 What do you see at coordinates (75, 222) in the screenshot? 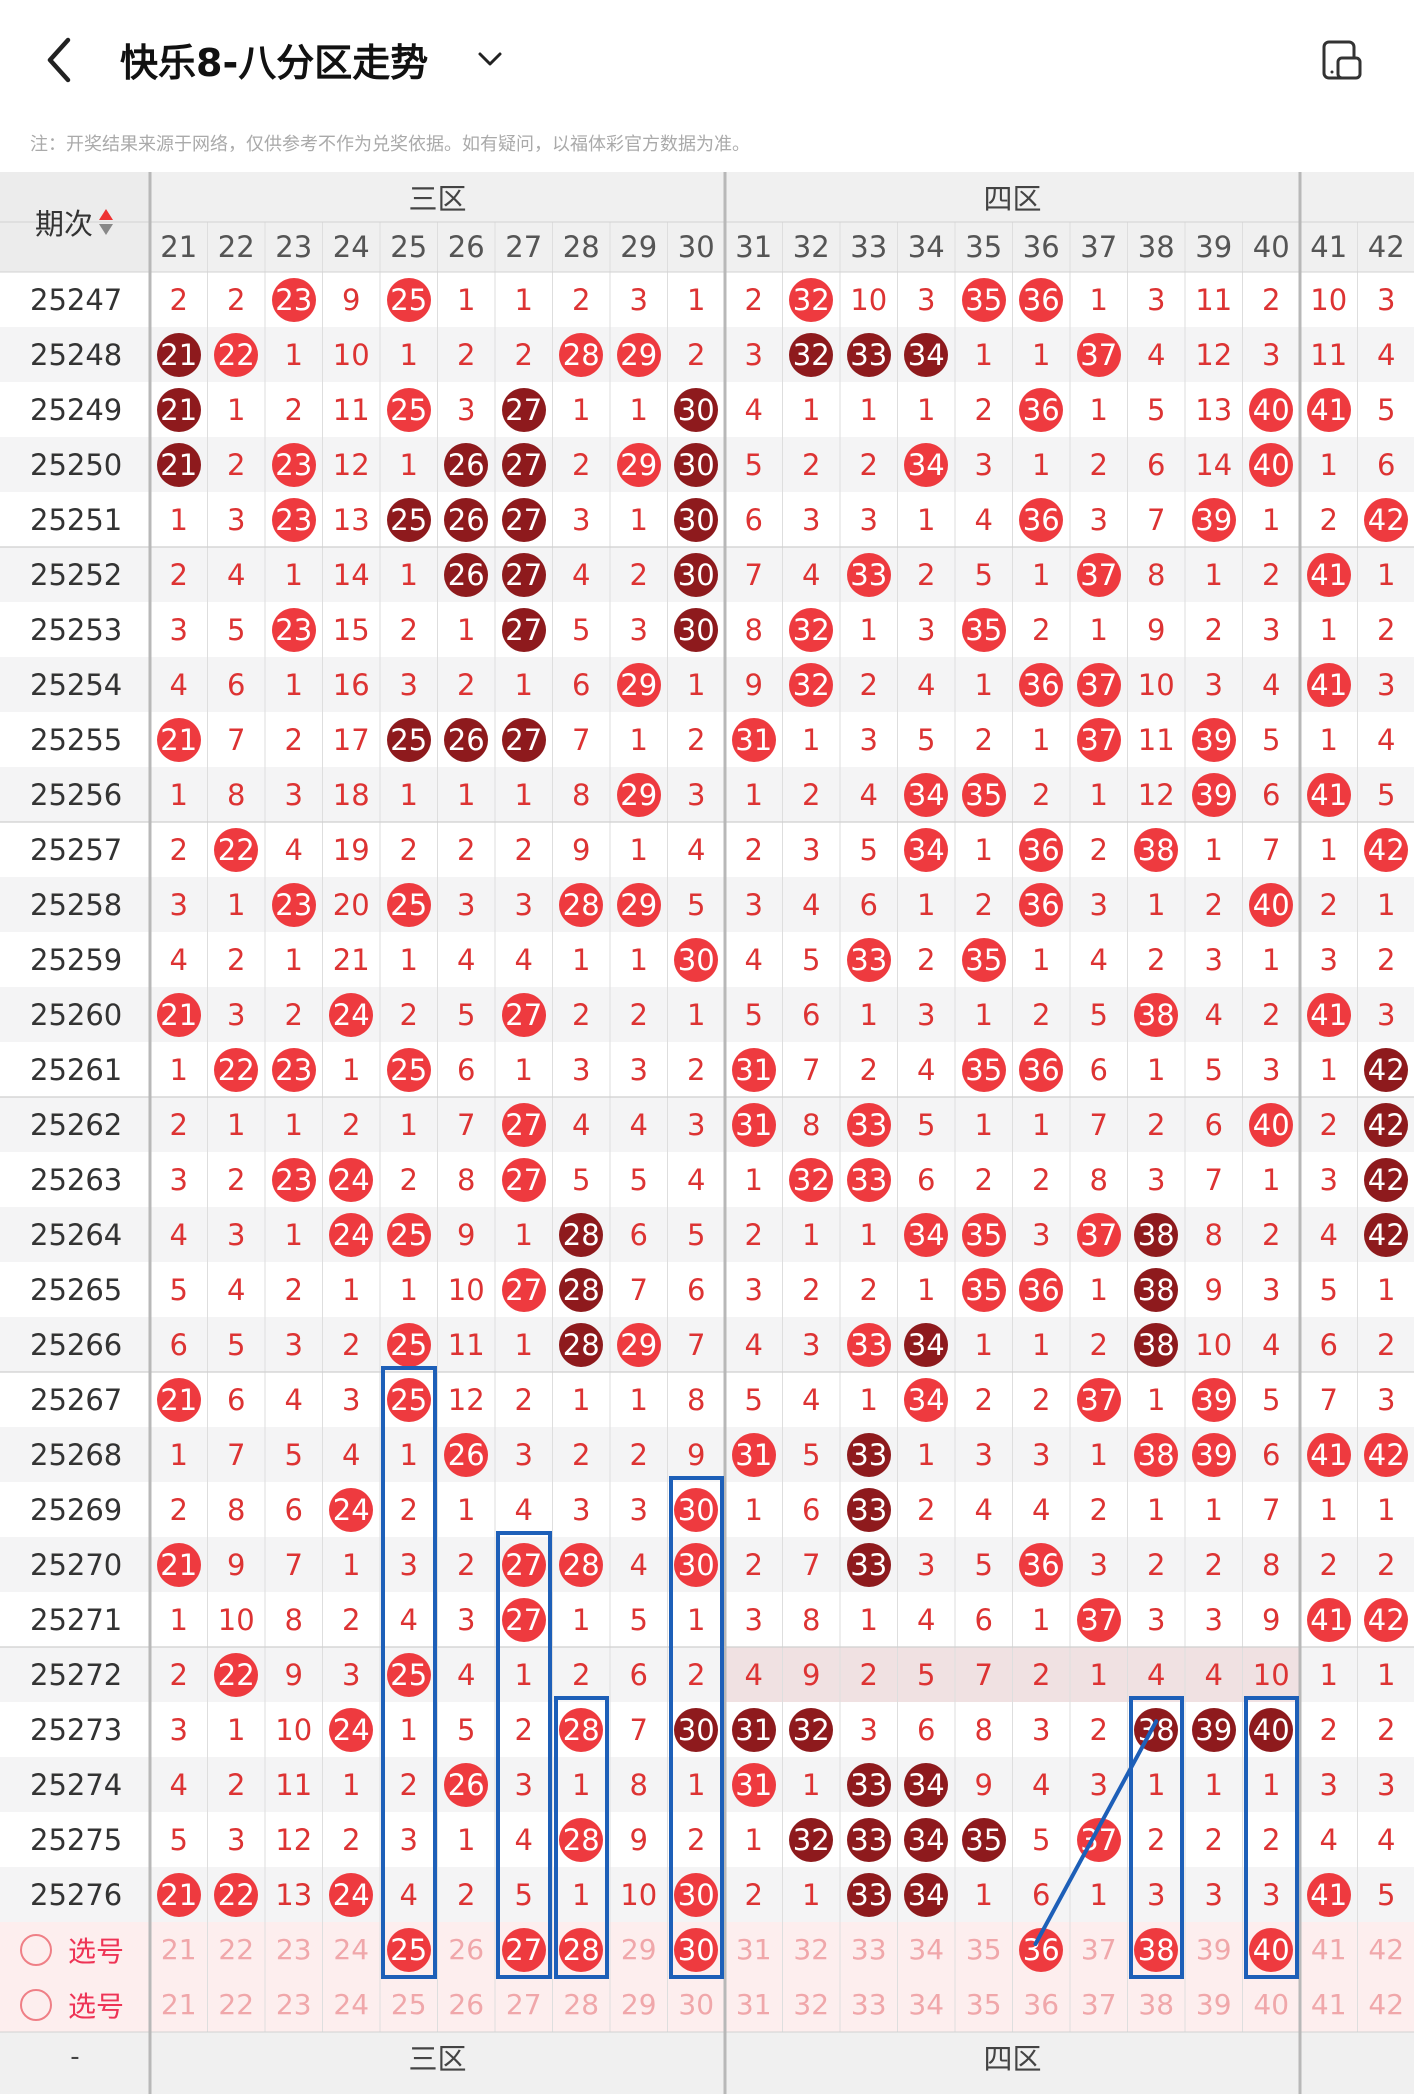
I see `issue-header: 期次` at bounding box center [75, 222].